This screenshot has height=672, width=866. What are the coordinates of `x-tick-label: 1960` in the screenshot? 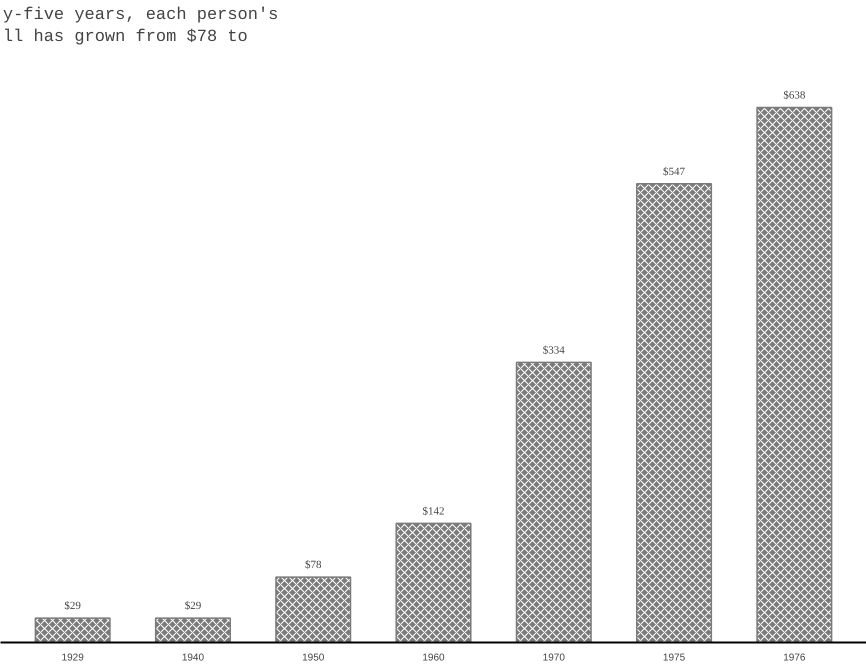 It's located at (434, 658).